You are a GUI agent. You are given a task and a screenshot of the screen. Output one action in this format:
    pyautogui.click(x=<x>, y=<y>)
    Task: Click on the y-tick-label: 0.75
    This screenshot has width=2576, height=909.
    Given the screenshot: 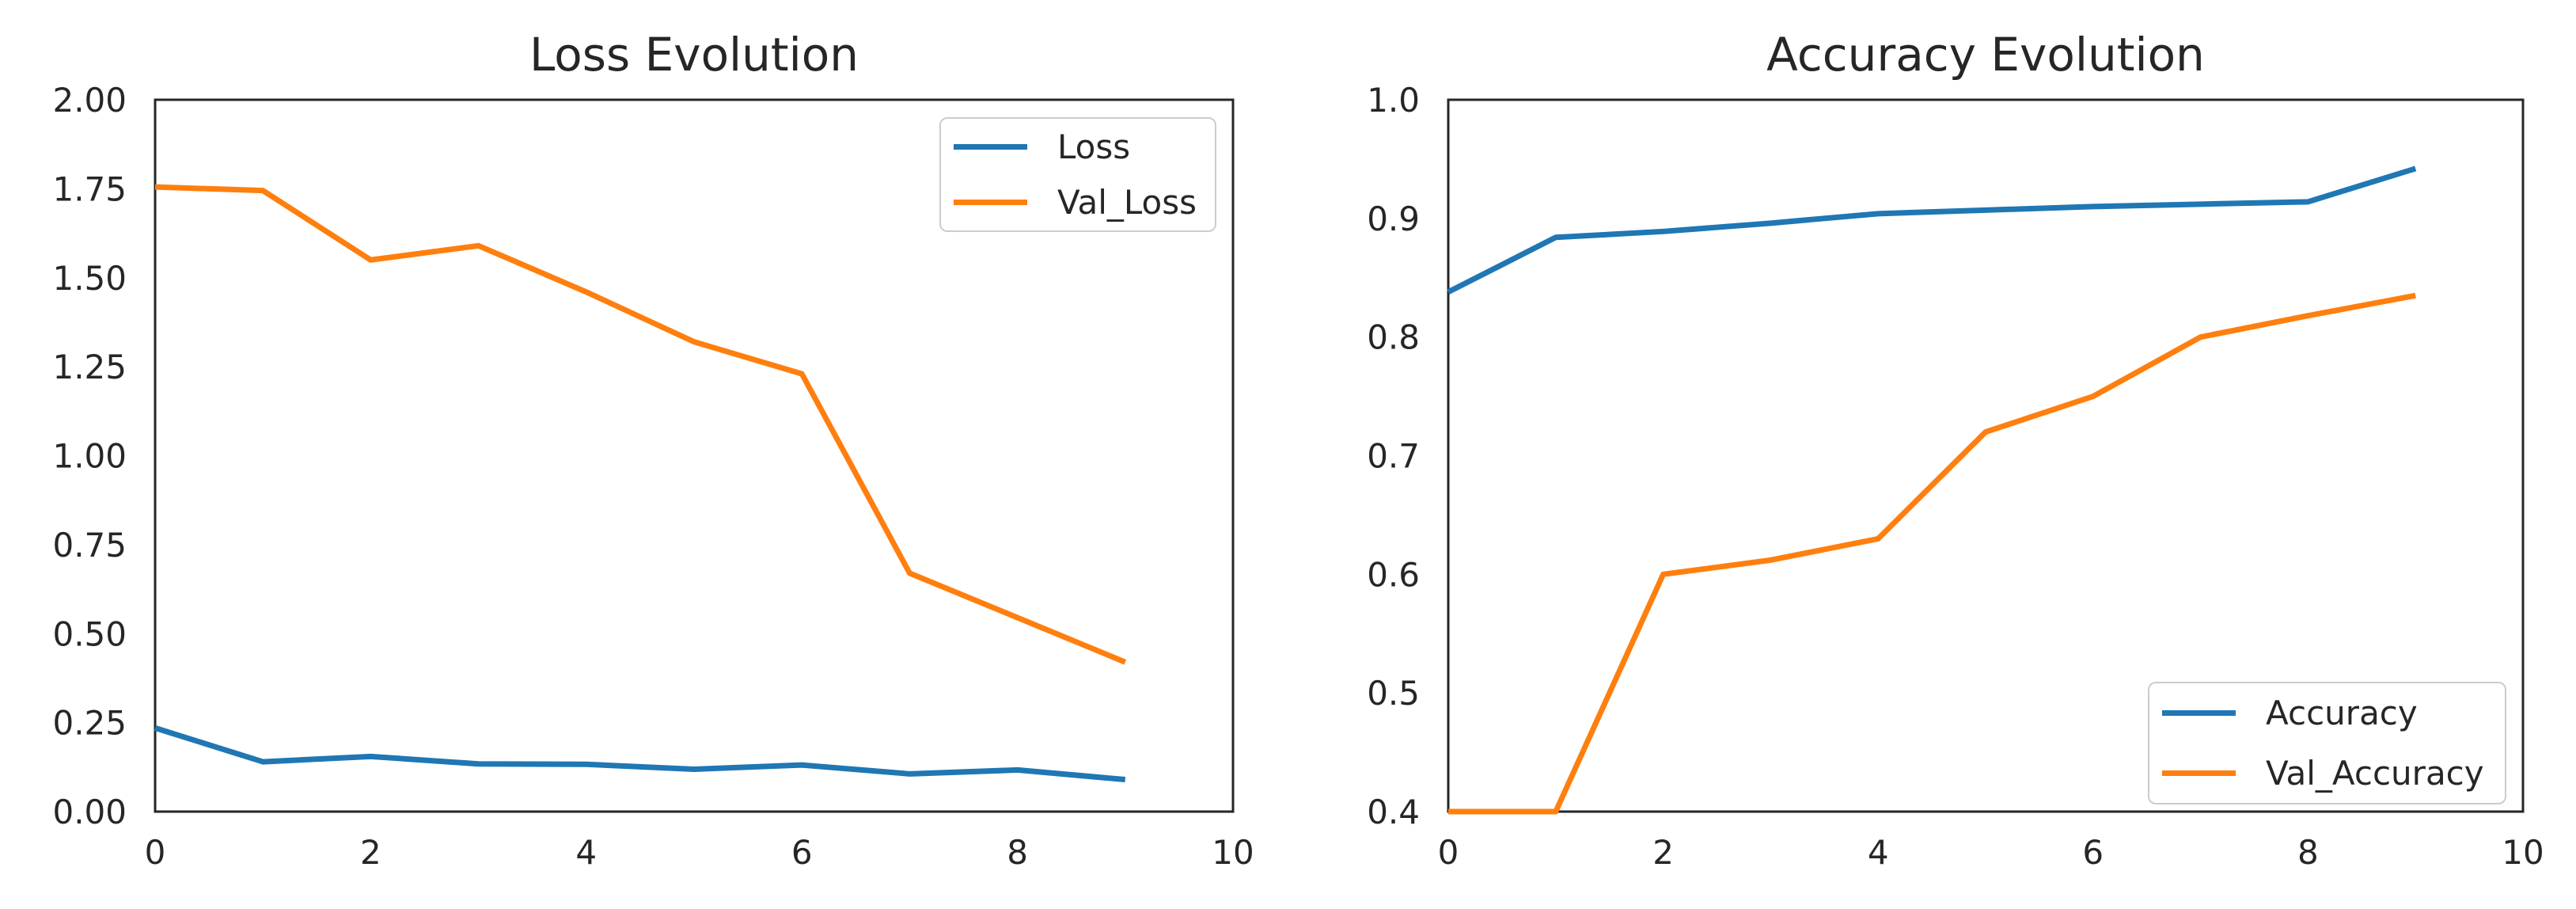 What is the action you would take?
    pyautogui.click(x=89, y=545)
    